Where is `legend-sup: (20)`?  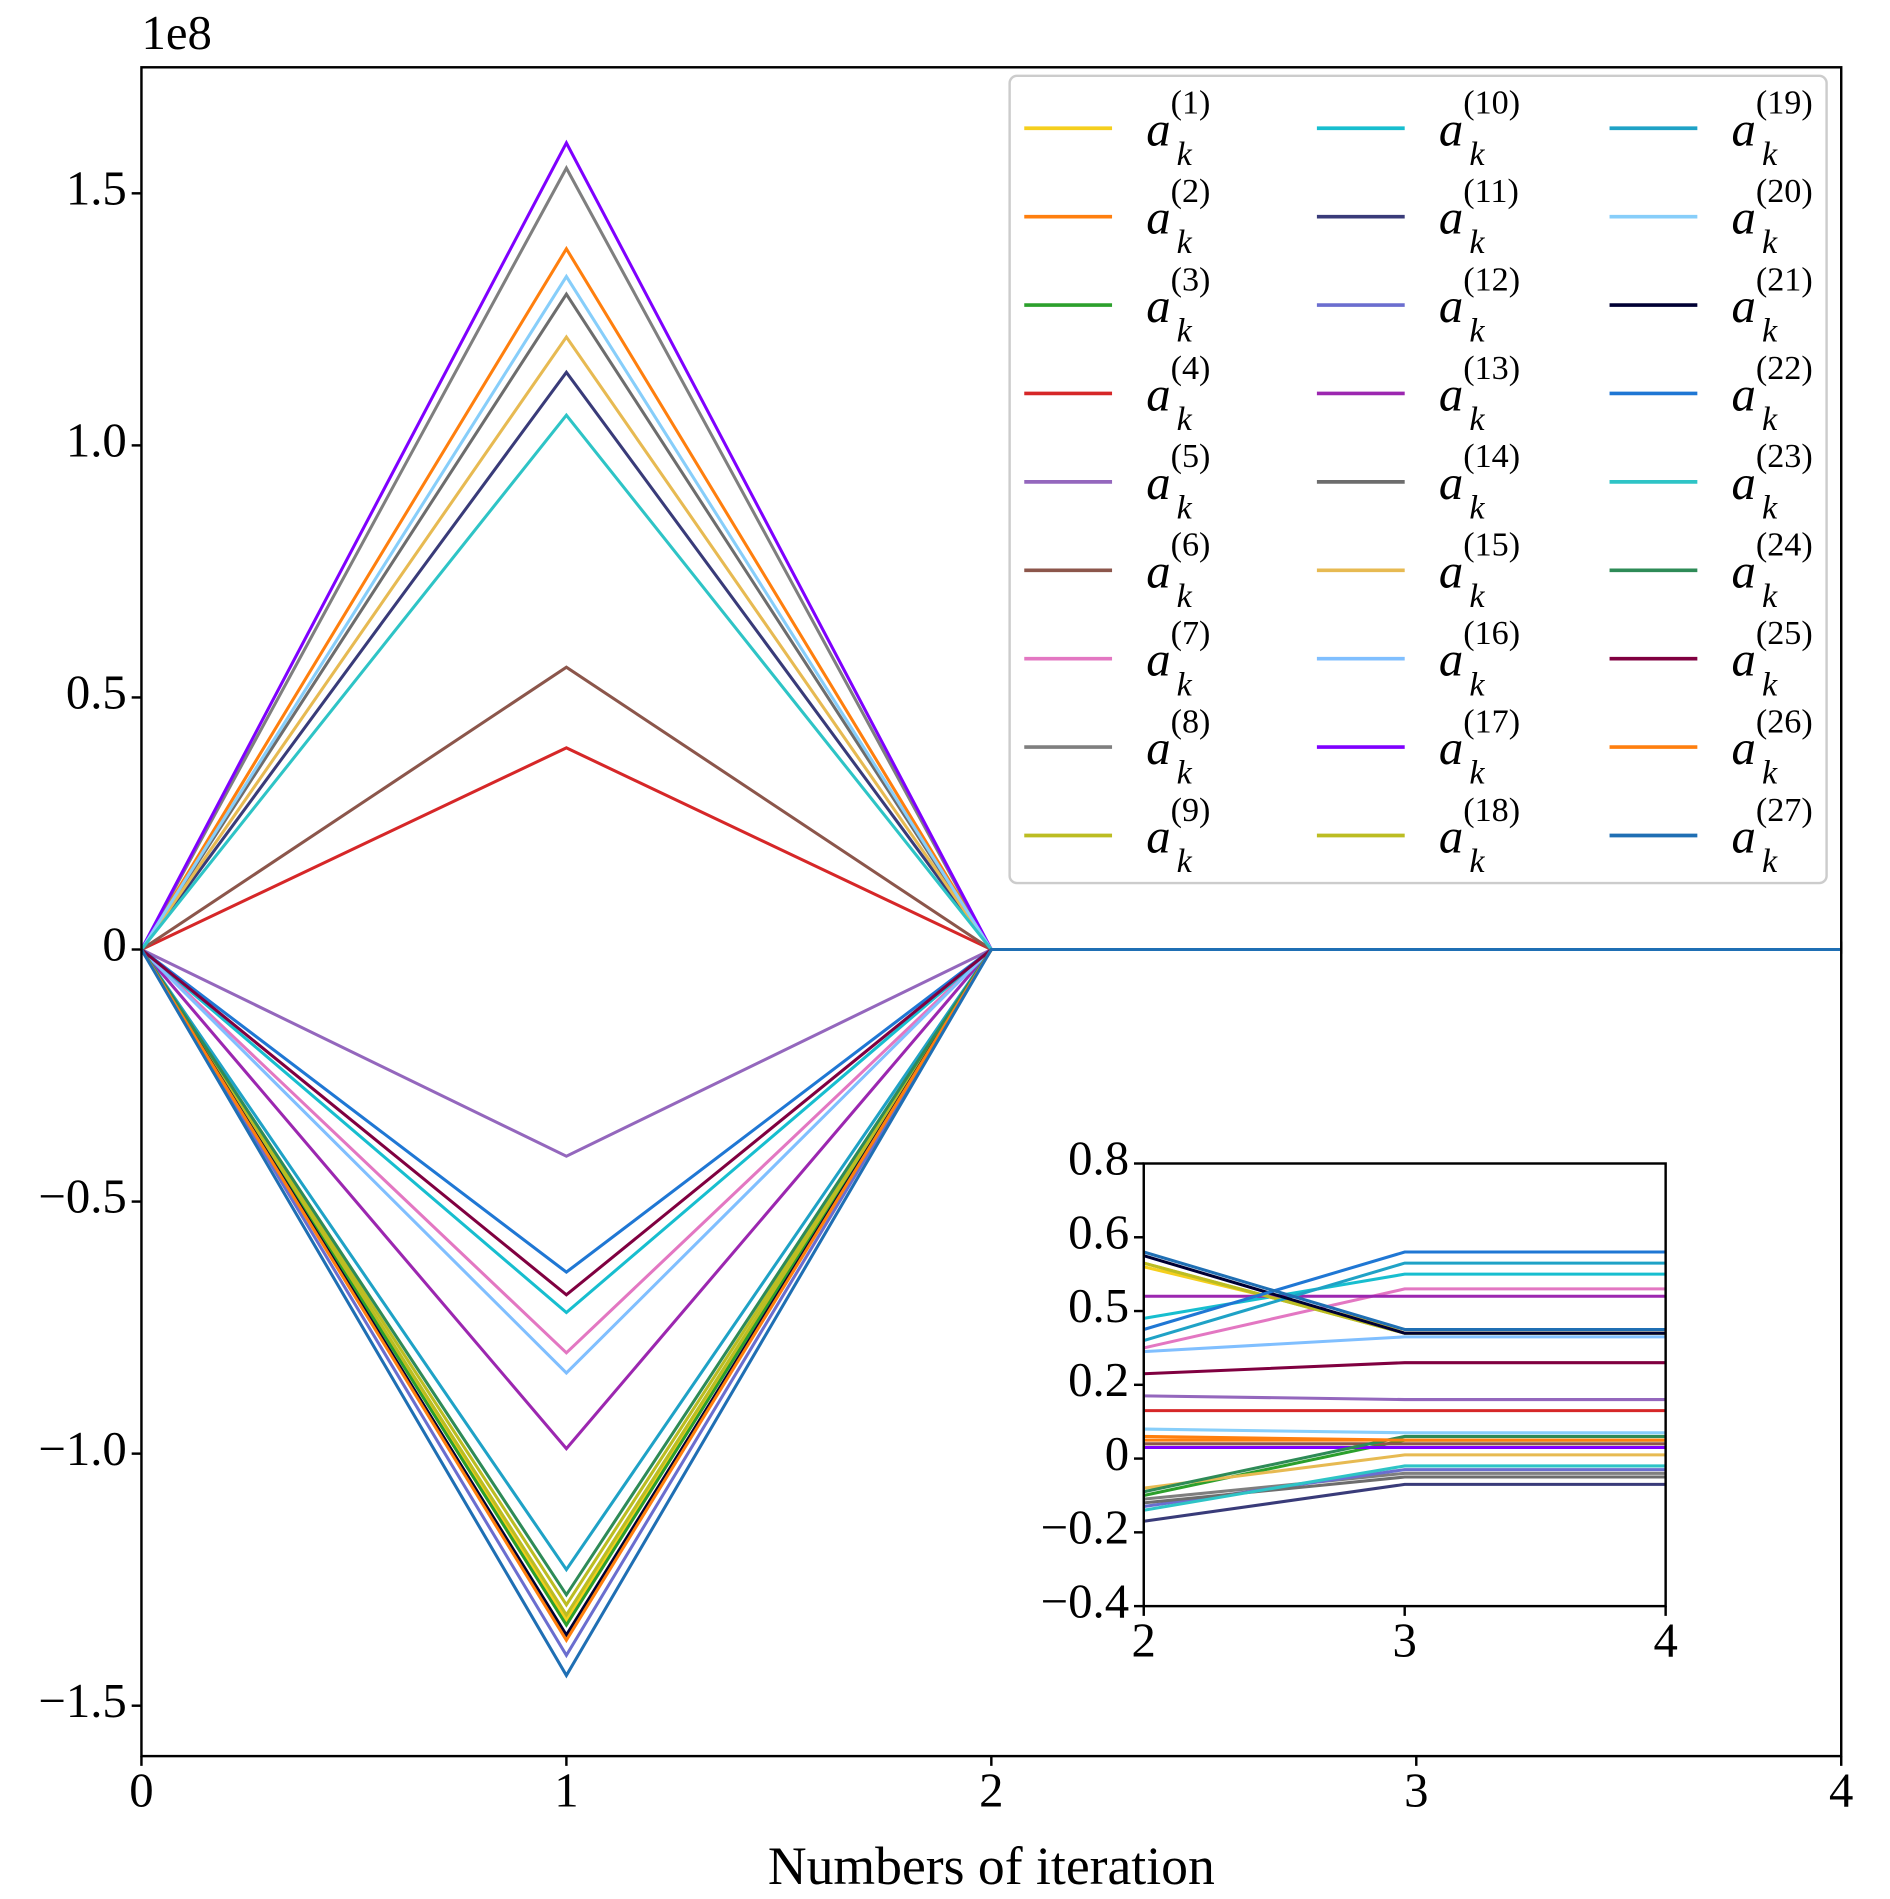
legend-sup: (20) is located at coordinates (1784, 191).